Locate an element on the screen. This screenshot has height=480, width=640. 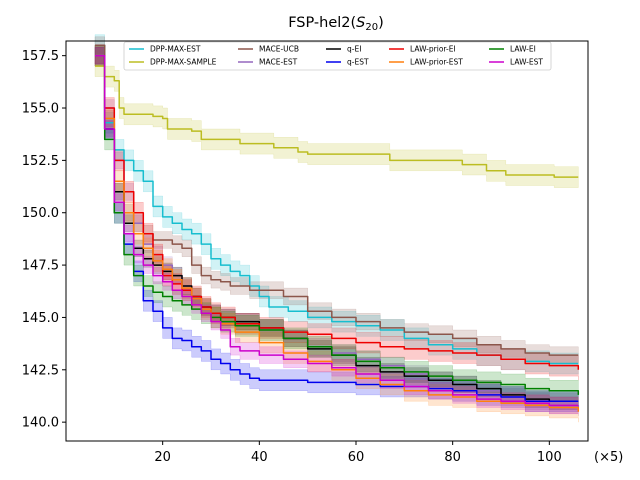
legend-label-law-ei: LAW-EI is located at coordinates (523, 49).